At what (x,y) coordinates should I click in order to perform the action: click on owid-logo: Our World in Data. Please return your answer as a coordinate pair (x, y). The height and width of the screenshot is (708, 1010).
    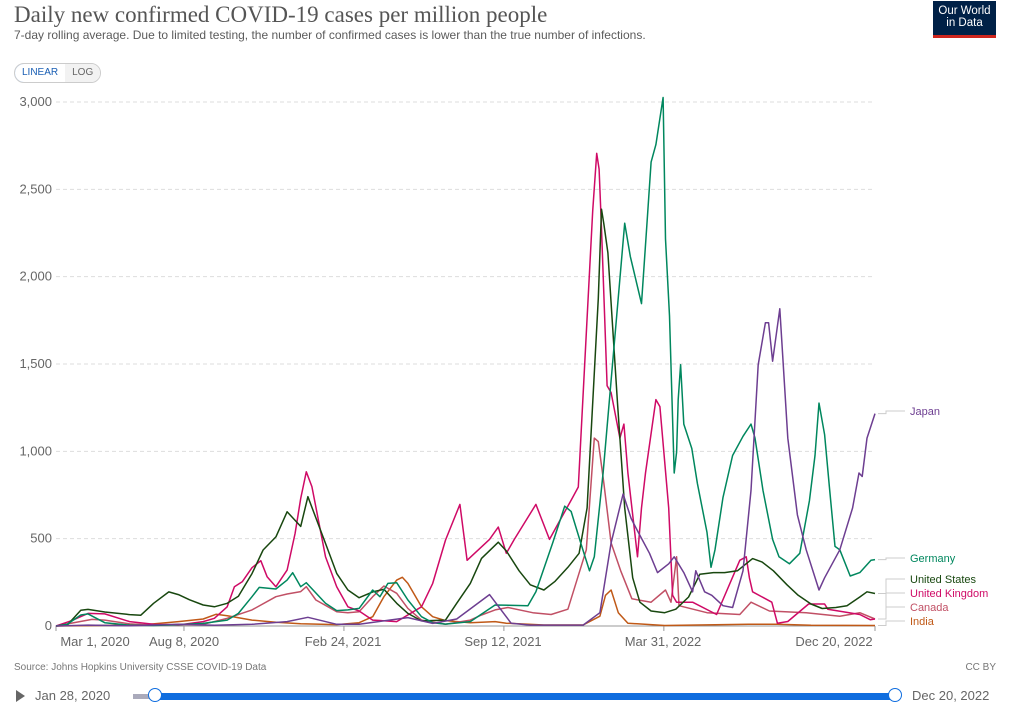
    Looking at the image, I should click on (964, 19).